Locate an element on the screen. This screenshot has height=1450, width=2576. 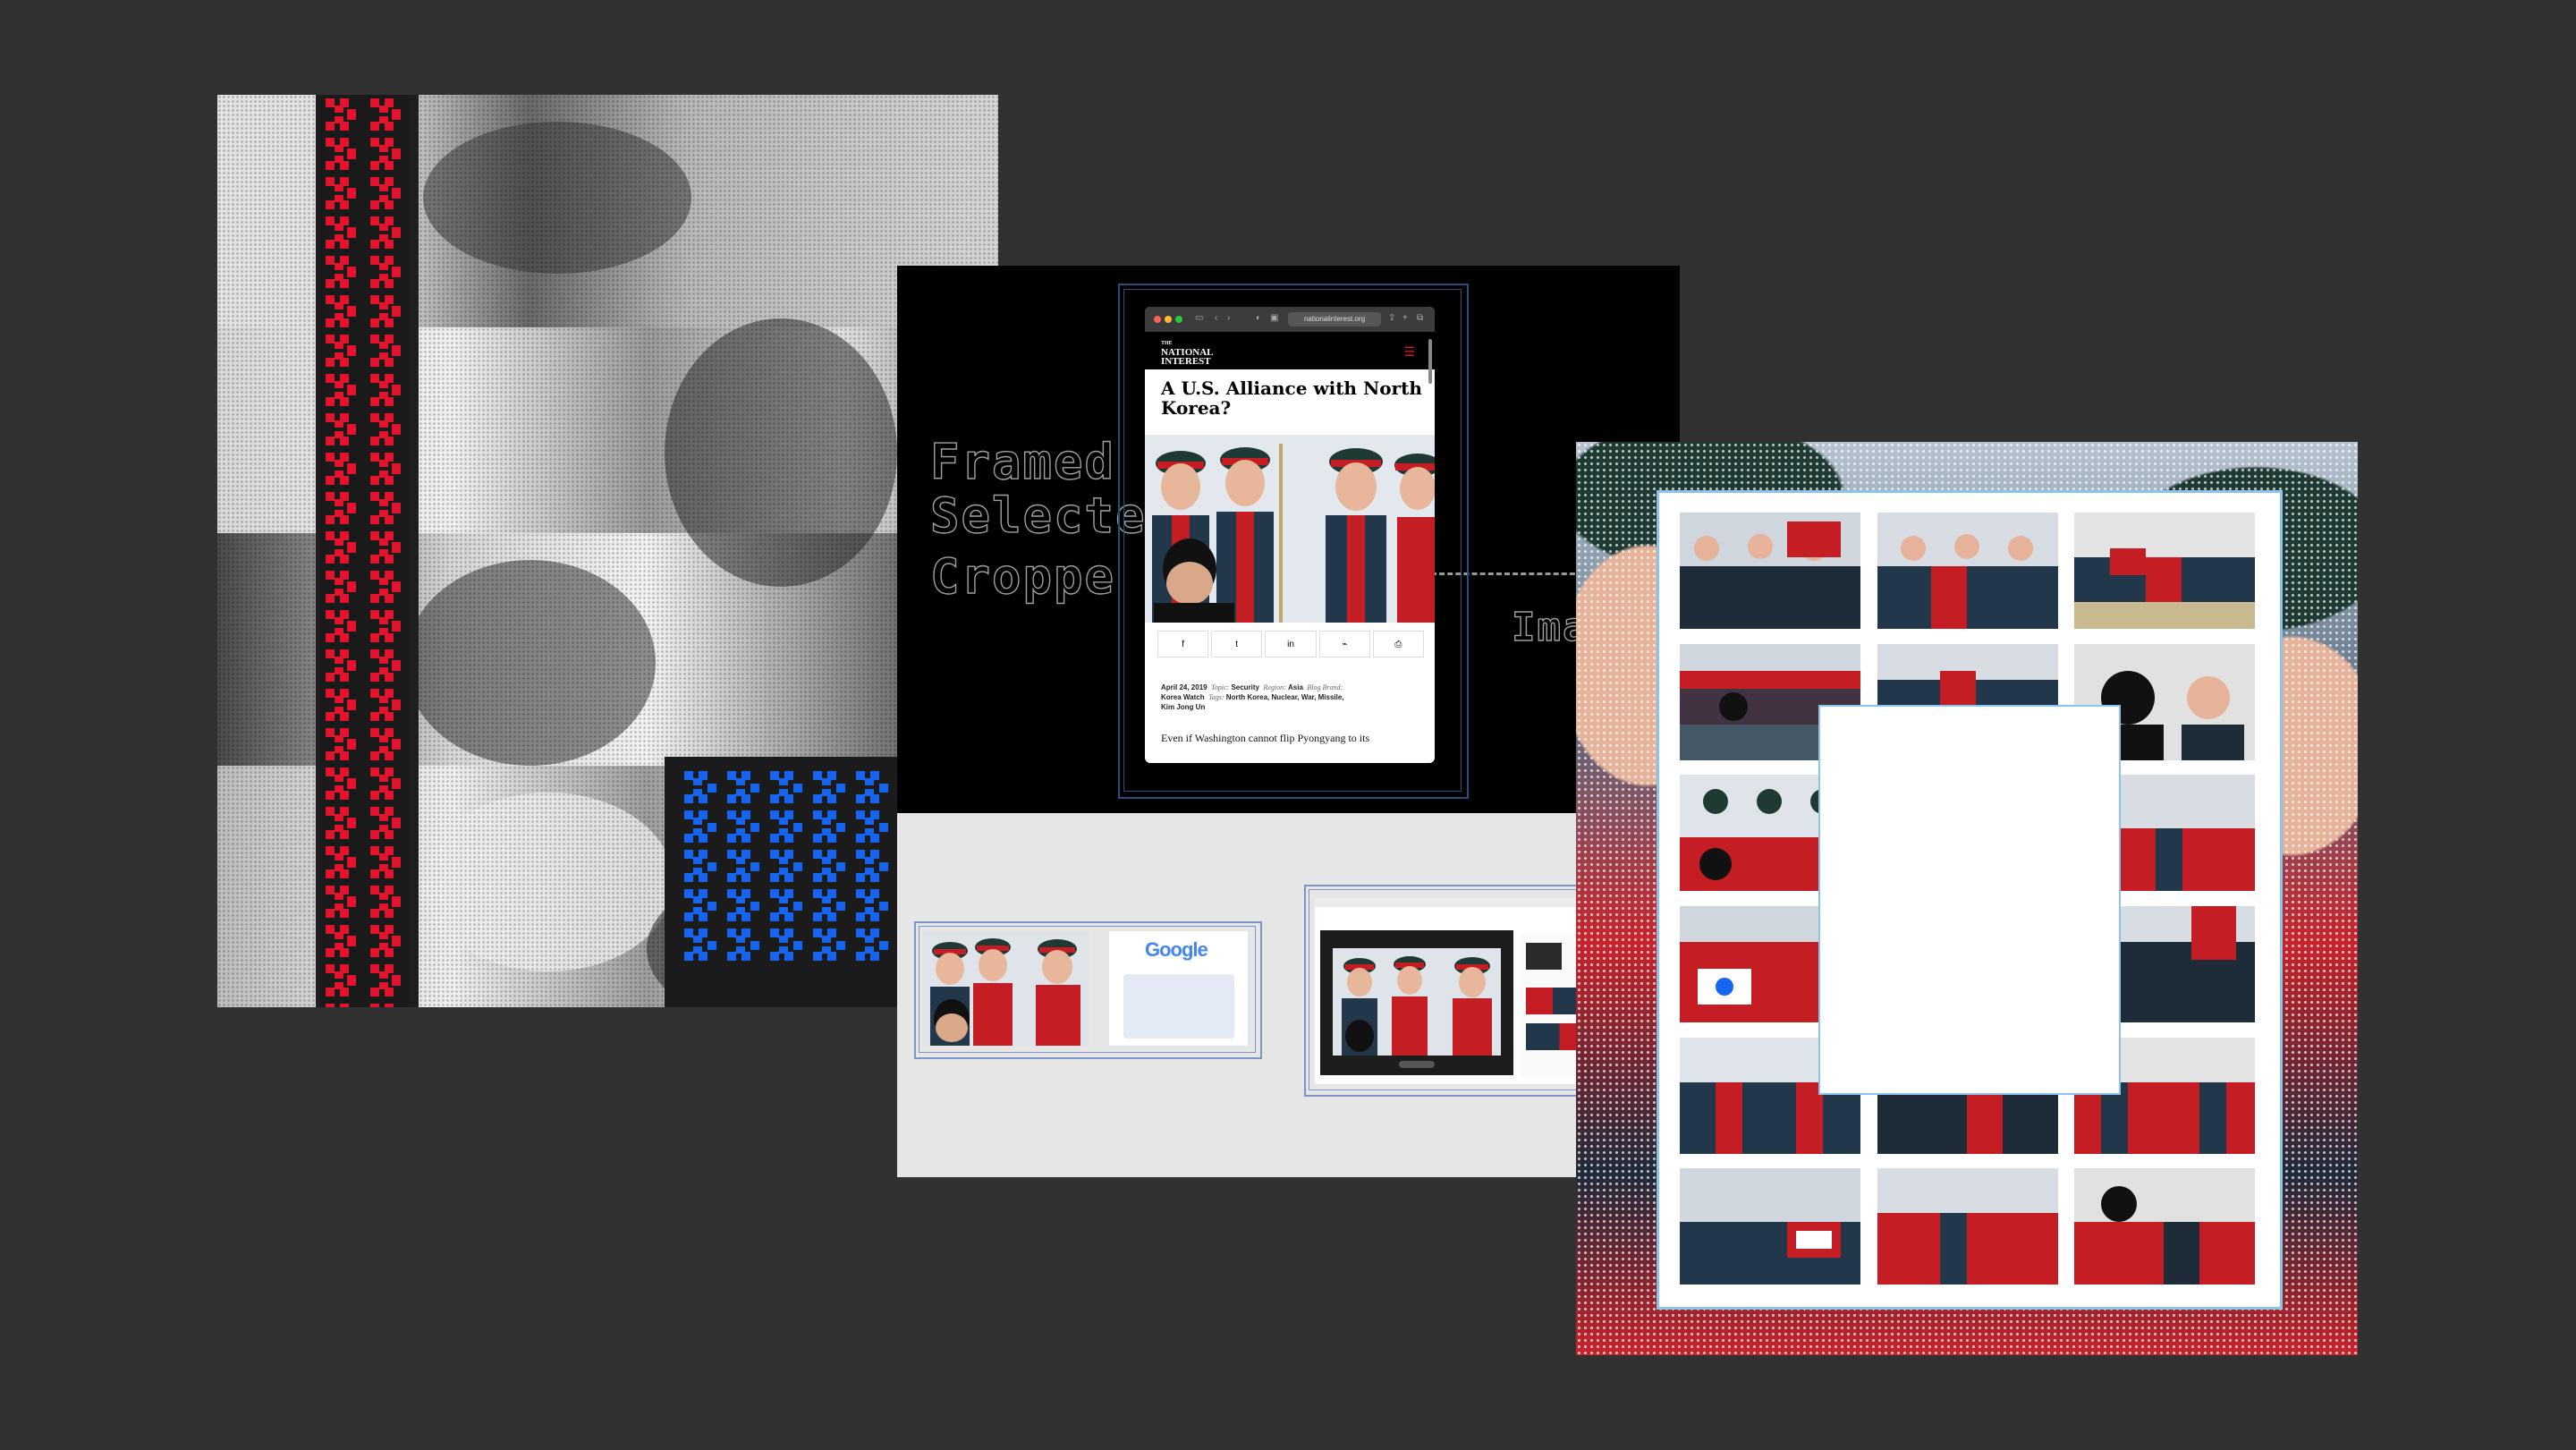
rss-icon: ⌁ is located at coordinates (1345, 644).